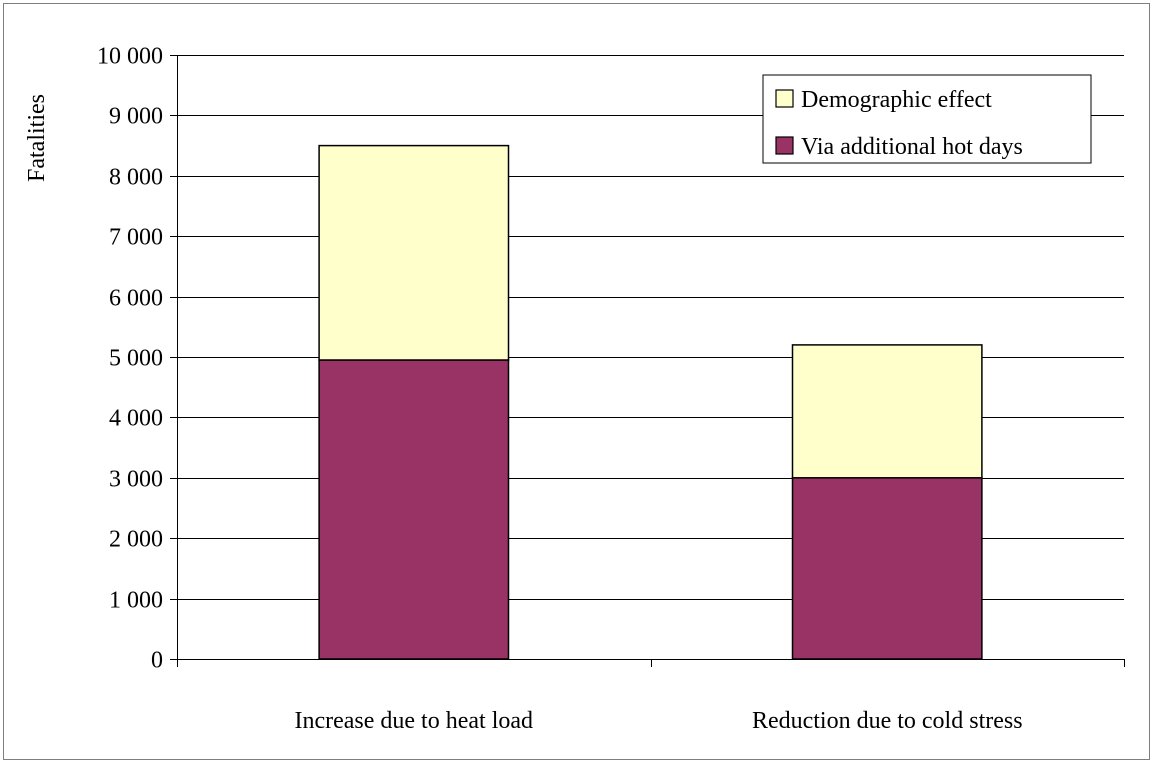 Image resolution: width=1155 pixels, height=765 pixels. I want to click on x-category-label-1: Reduction due to cold stress, so click(887, 721).